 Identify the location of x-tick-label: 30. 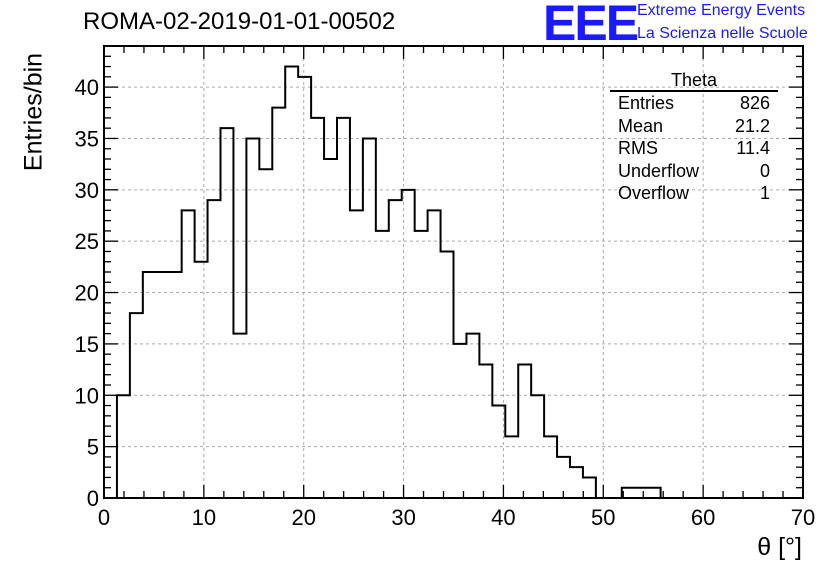
(403, 517).